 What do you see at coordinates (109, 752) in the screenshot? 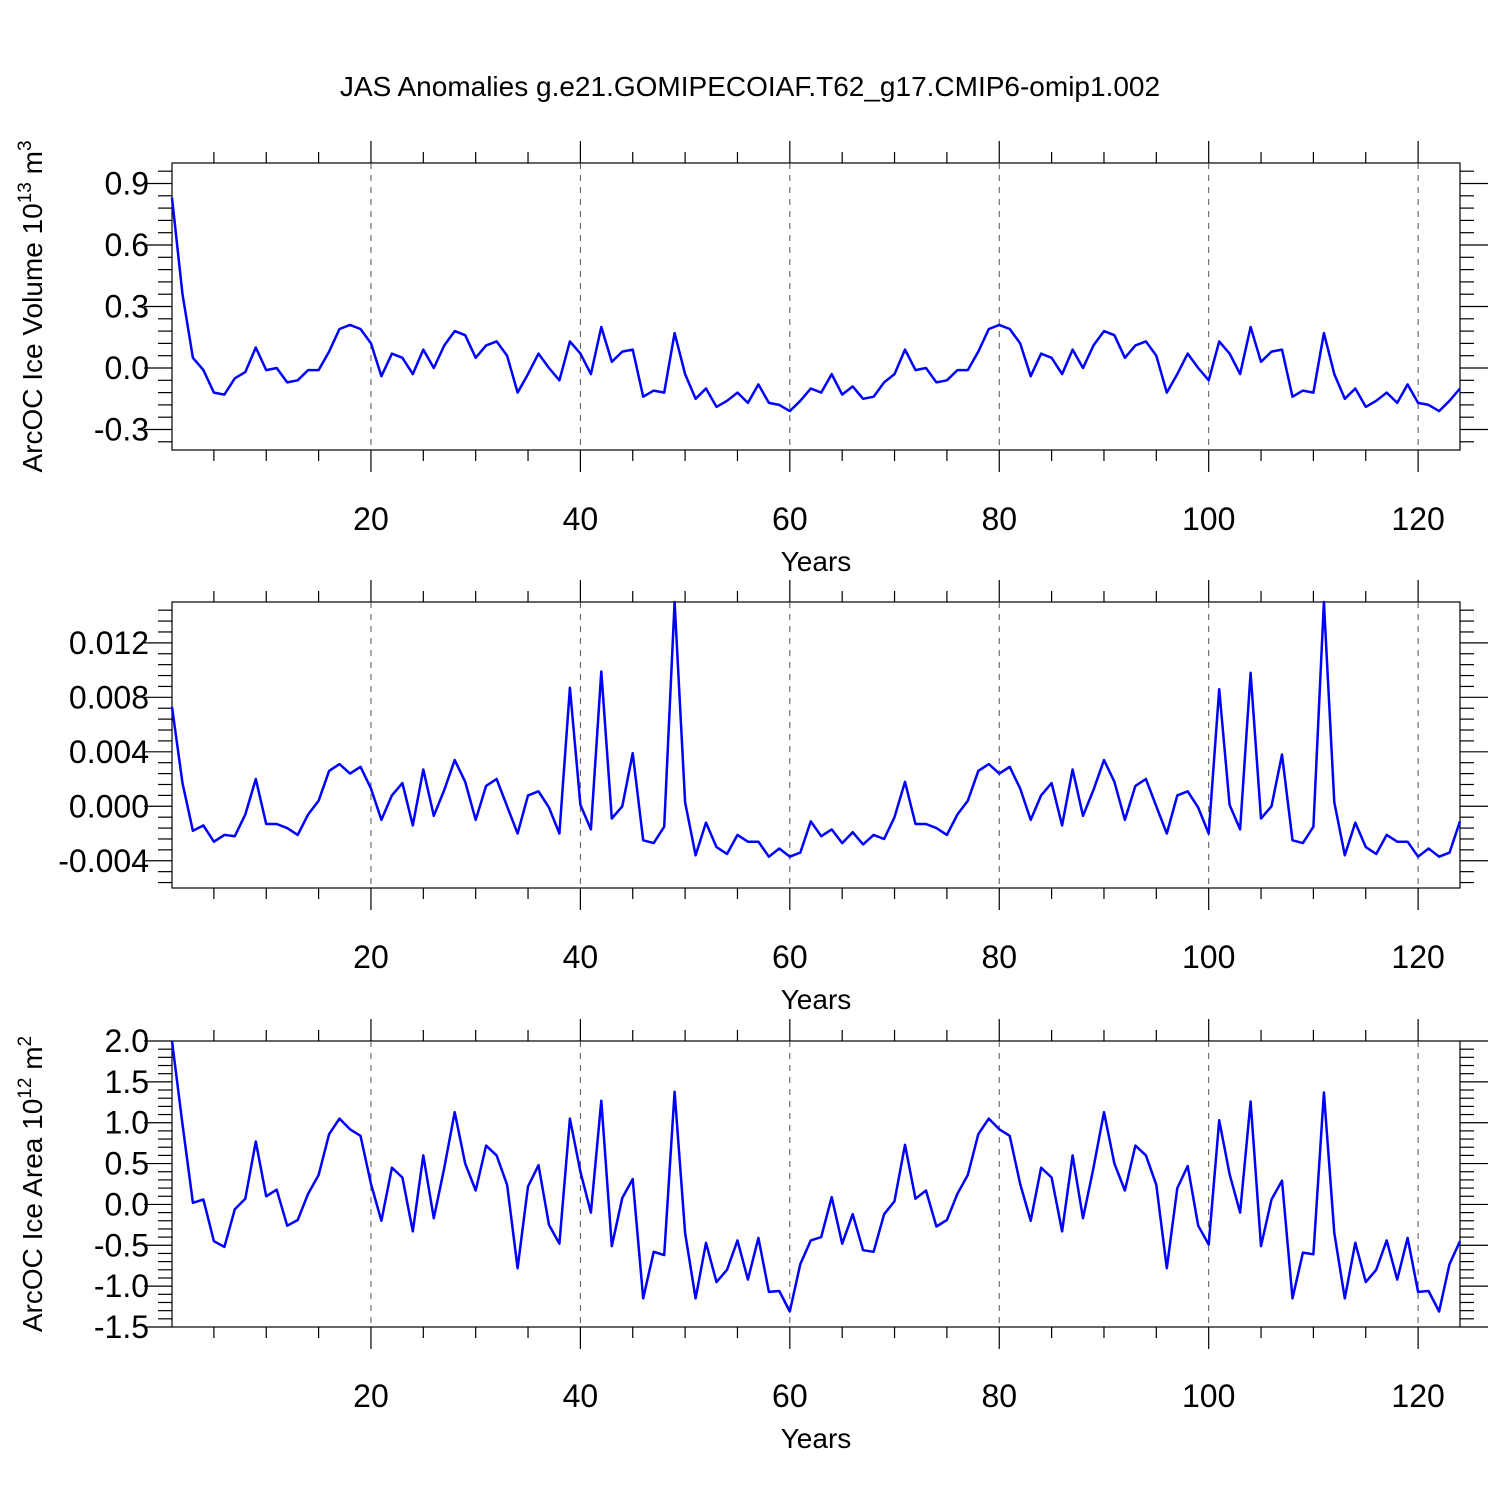
I see `y-tick-label: 0.004` at bounding box center [109, 752].